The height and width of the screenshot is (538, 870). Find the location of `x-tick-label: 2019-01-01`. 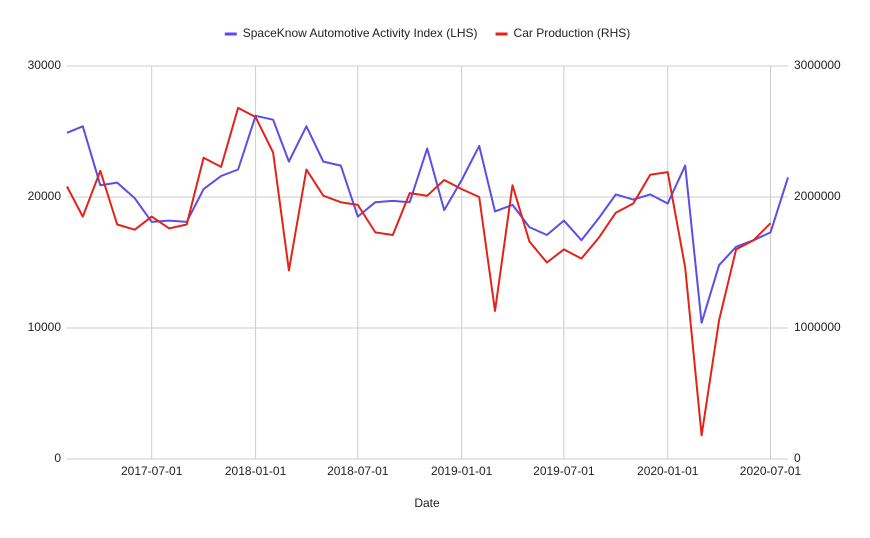

x-tick-label: 2019-01-01 is located at coordinates (462, 471).